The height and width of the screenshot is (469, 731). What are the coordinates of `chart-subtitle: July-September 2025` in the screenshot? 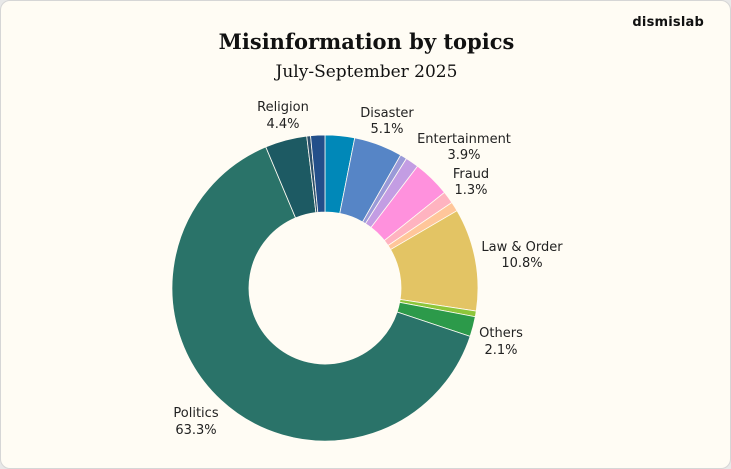 It's located at (366, 72).